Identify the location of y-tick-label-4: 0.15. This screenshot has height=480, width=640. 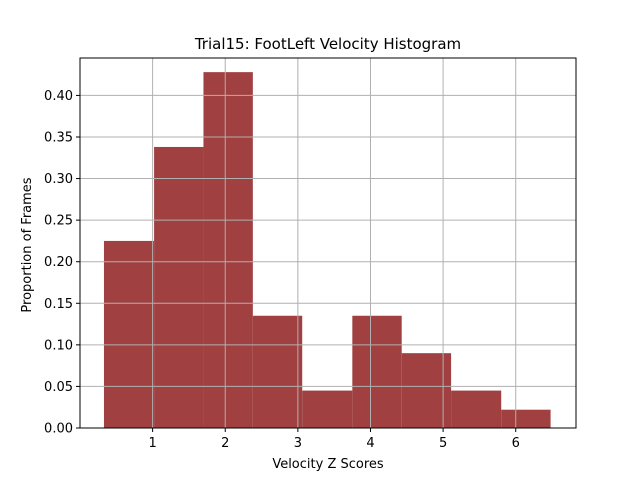
(58, 304).